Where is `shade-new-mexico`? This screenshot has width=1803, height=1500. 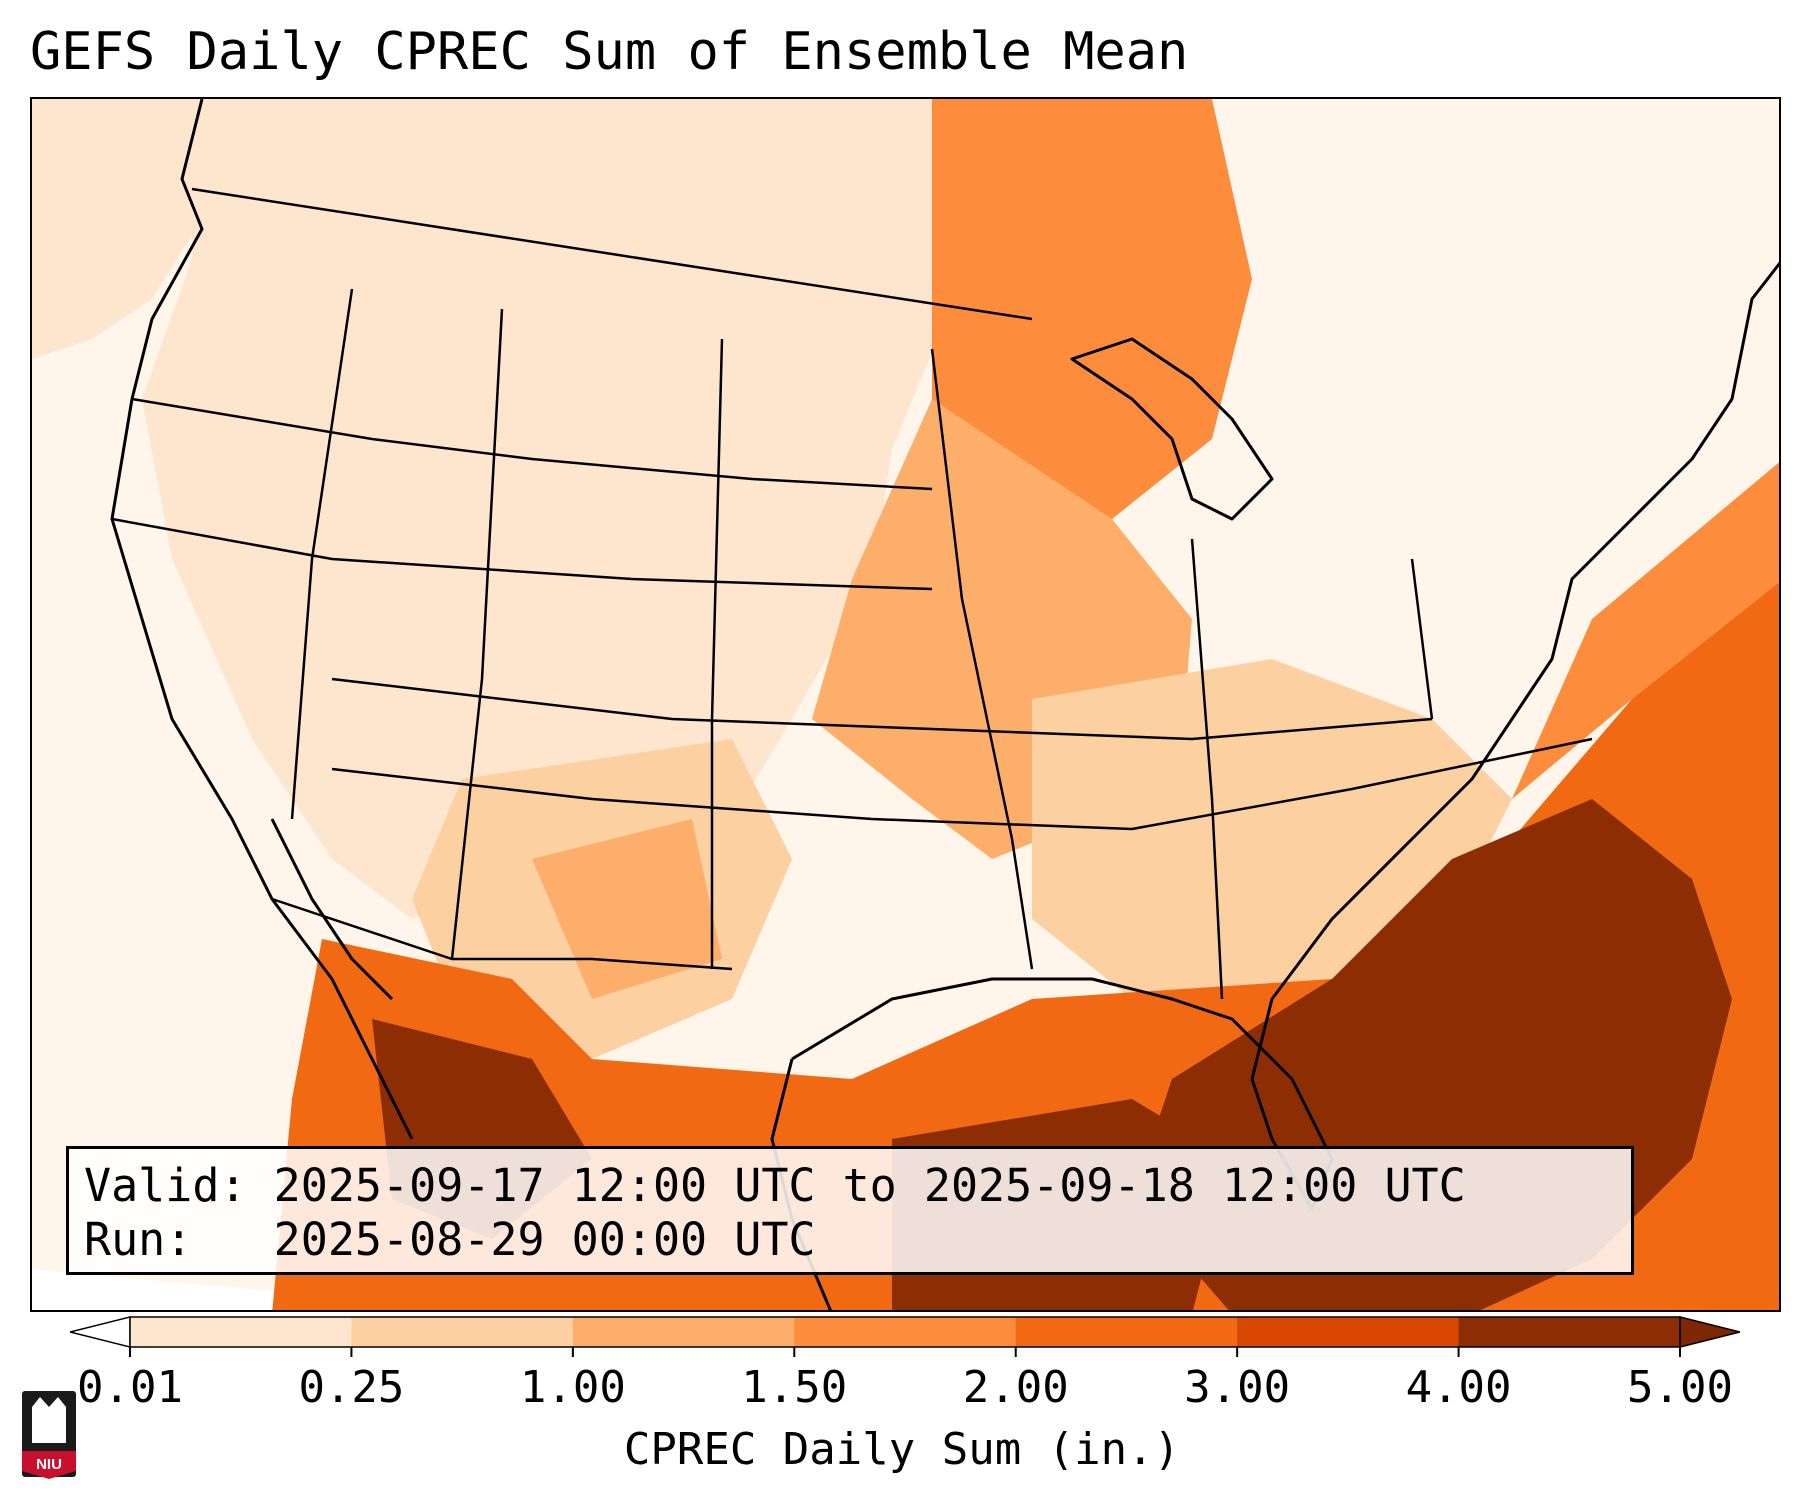
shade-new-mexico is located at coordinates (627, 909).